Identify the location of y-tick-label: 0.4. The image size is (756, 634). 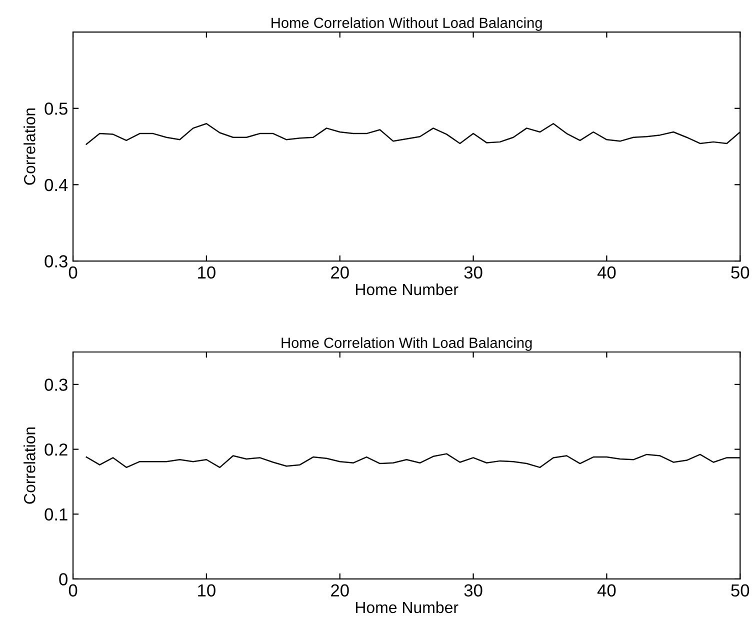
(56, 185).